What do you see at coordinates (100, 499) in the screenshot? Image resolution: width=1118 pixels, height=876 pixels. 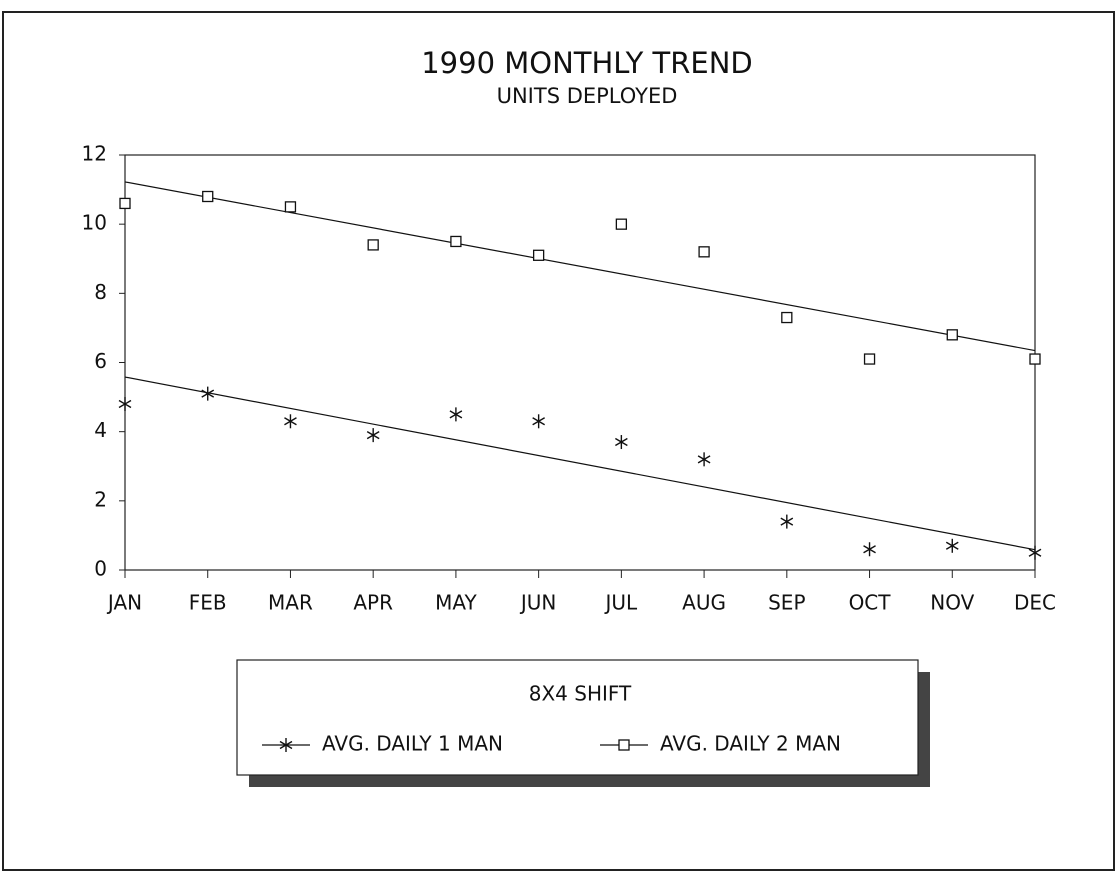 I see `y-tick-label: 2` at bounding box center [100, 499].